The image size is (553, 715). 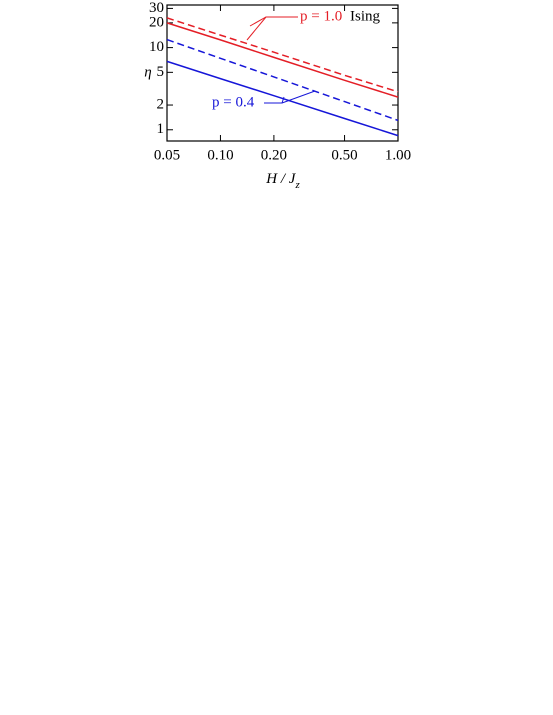 What do you see at coordinates (321, 16) in the screenshot?
I see `annotation: p = 1.0` at bounding box center [321, 16].